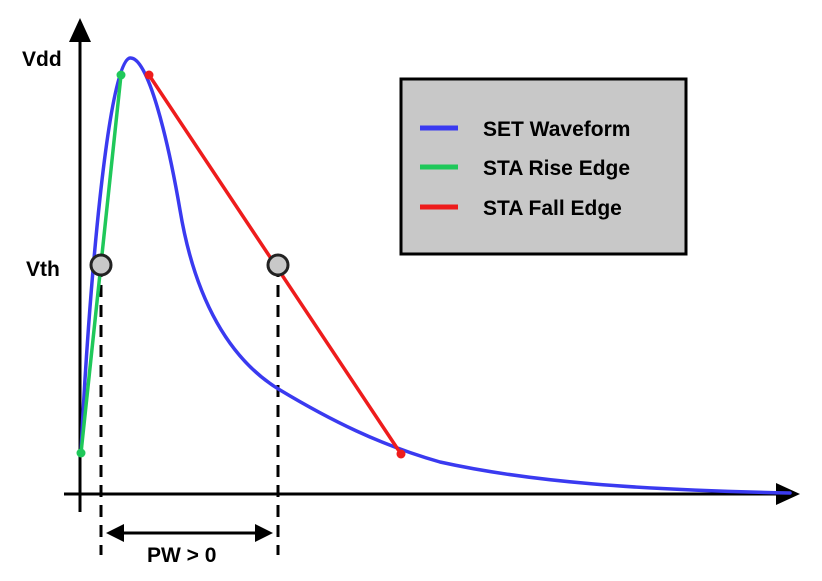 The height and width of the screenshot is (581, 822). Describe the element at coordinates (401, 454) in the screenshot. I see `fall-edge-end-dot` at that location.